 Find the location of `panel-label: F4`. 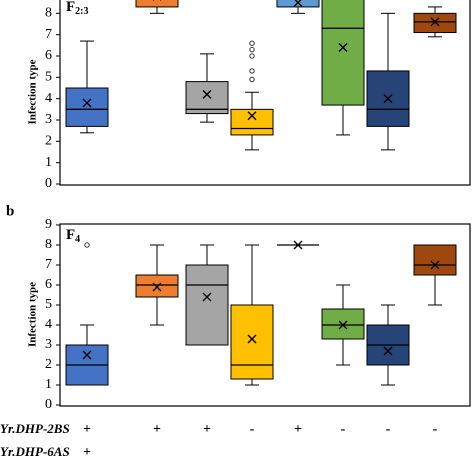

panel-label: F4 is located at coordinates (73, 236).